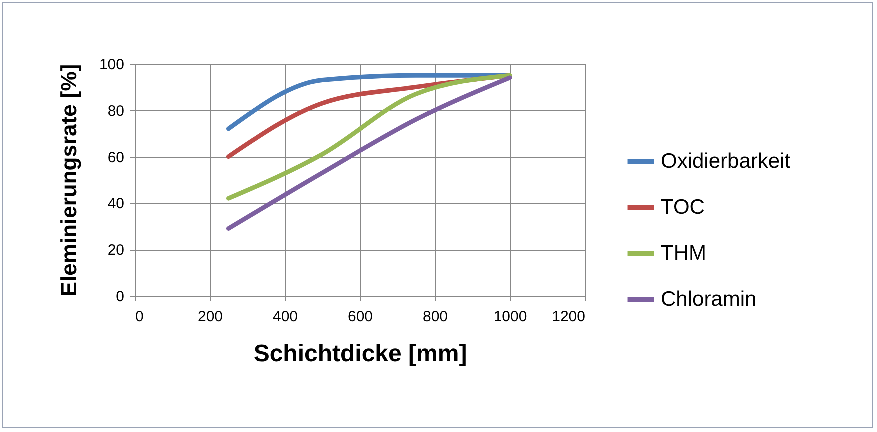 The height and width of the screenshot is (432, 877). I want to click on legend-label: TOC, so click(683, 207).